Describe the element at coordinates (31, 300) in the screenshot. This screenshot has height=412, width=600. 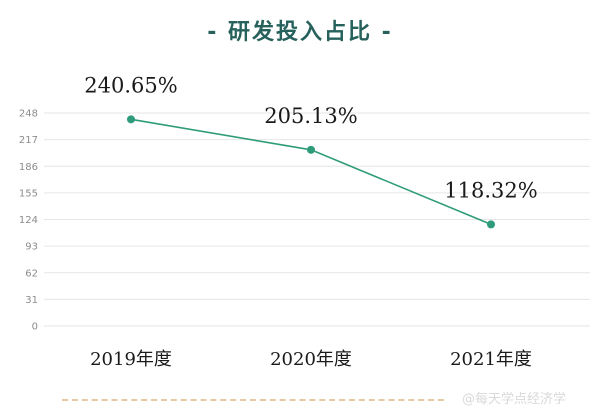
I see `y-tick-label: 31` at that location.